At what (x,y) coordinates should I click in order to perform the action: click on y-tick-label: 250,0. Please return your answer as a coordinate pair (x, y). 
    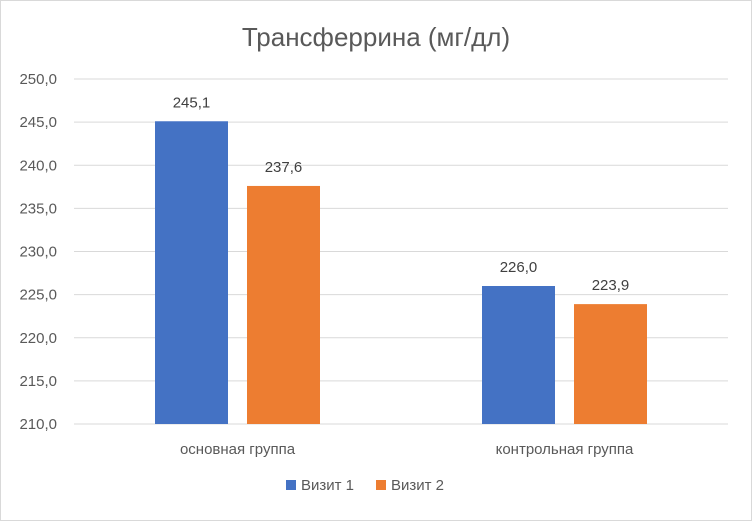
    Looking at the image, I should click on (38, 79).